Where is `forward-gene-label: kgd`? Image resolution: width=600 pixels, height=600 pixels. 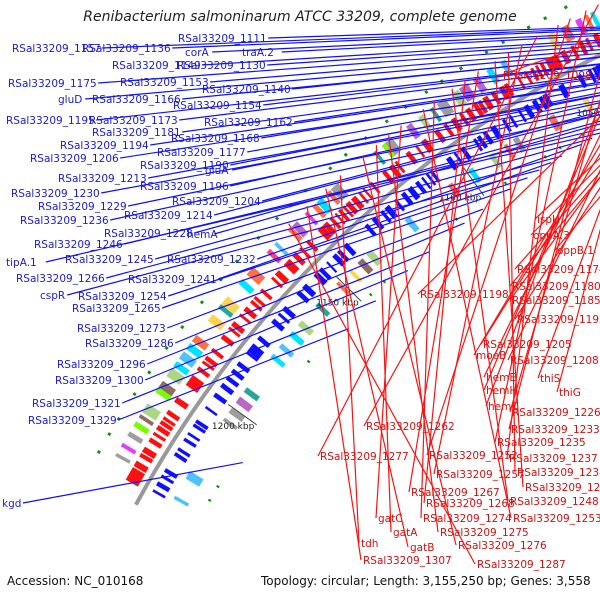 forward-gene-label: kgd is located at coordinates (11, 504).